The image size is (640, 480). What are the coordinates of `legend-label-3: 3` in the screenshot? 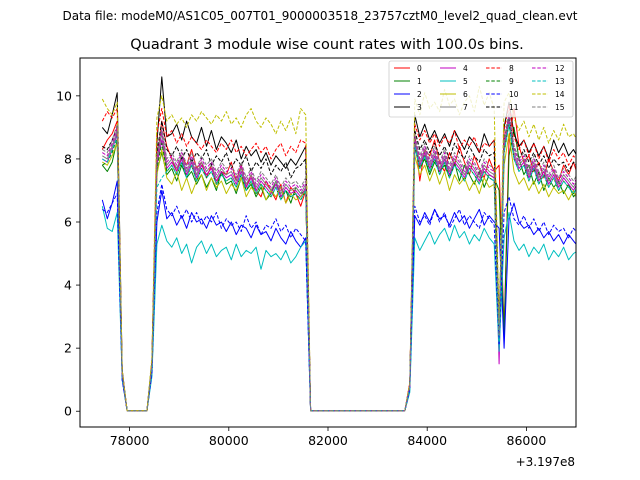 It's located at (419, 107).